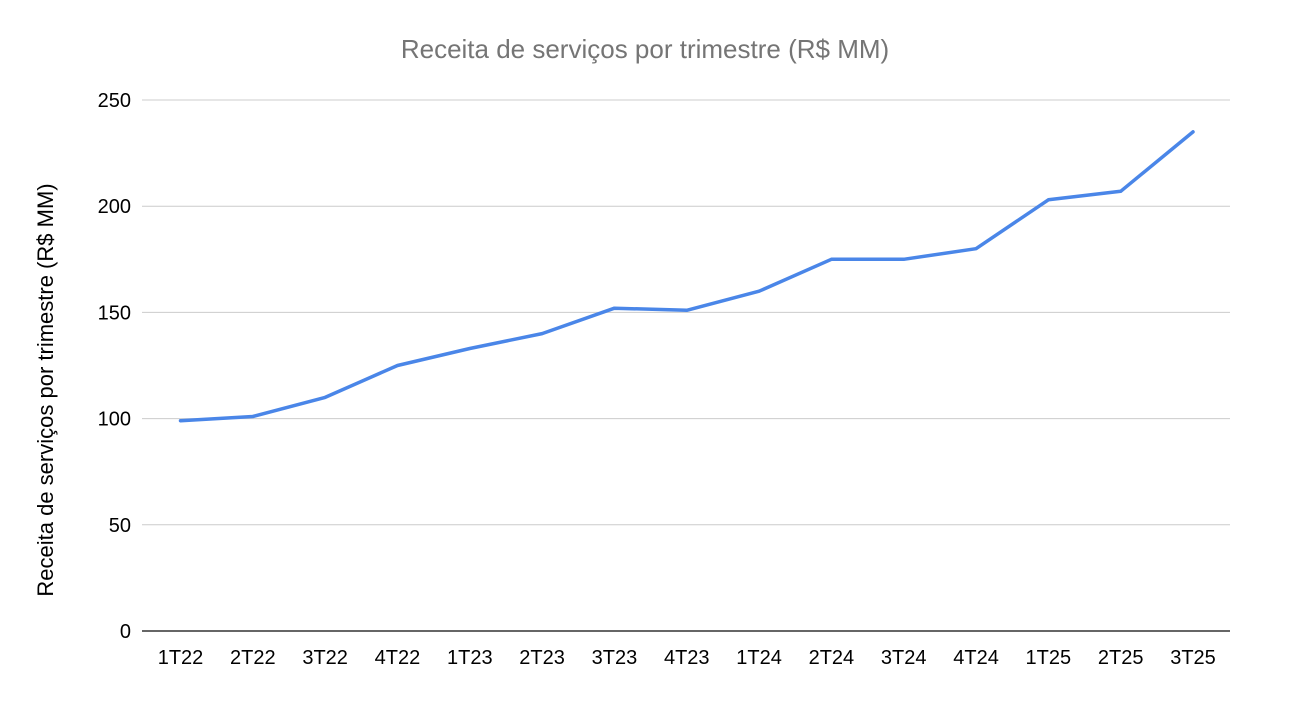  I want to click on x-tick-label: 2T23, so click(542, 658).